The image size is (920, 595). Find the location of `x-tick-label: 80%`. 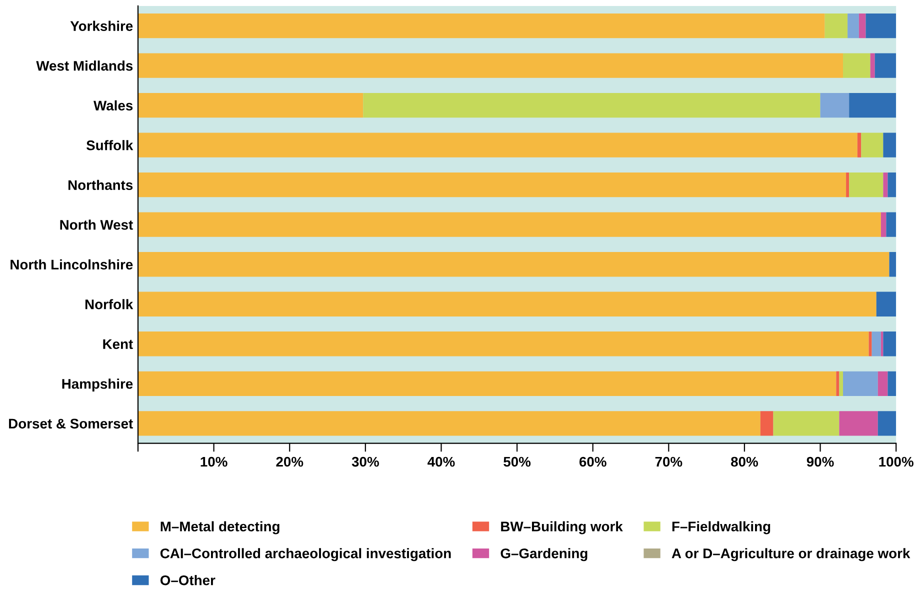

x-tick-label: 80% is located at coordinates (744, 461).